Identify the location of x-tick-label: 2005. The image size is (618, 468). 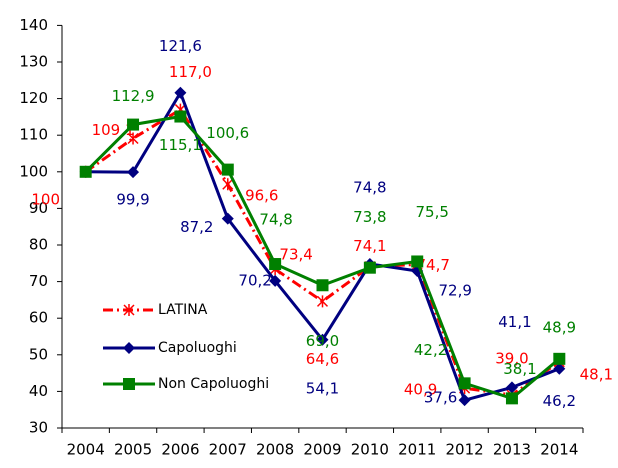
(133, 450).